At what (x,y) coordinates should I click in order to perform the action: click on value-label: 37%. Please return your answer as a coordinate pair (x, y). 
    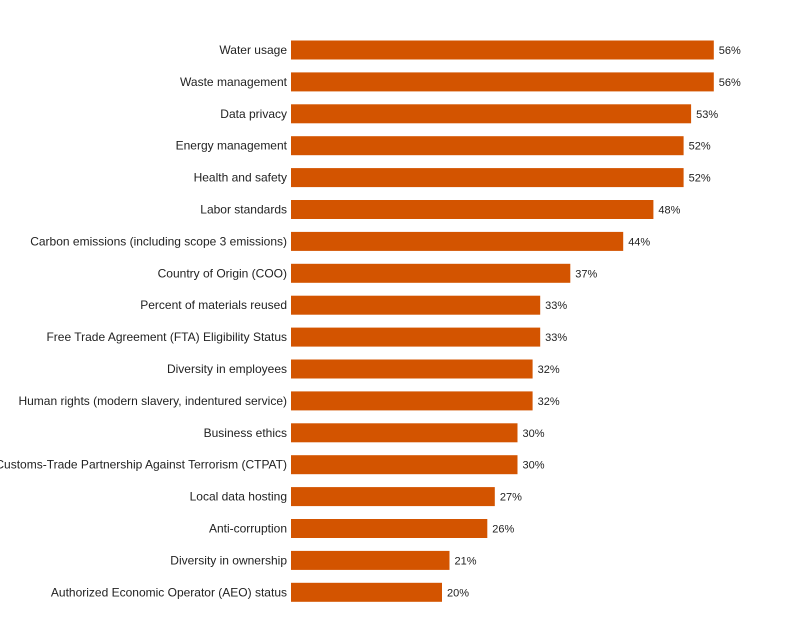
    Looking at the image, I should click on (586, 274).